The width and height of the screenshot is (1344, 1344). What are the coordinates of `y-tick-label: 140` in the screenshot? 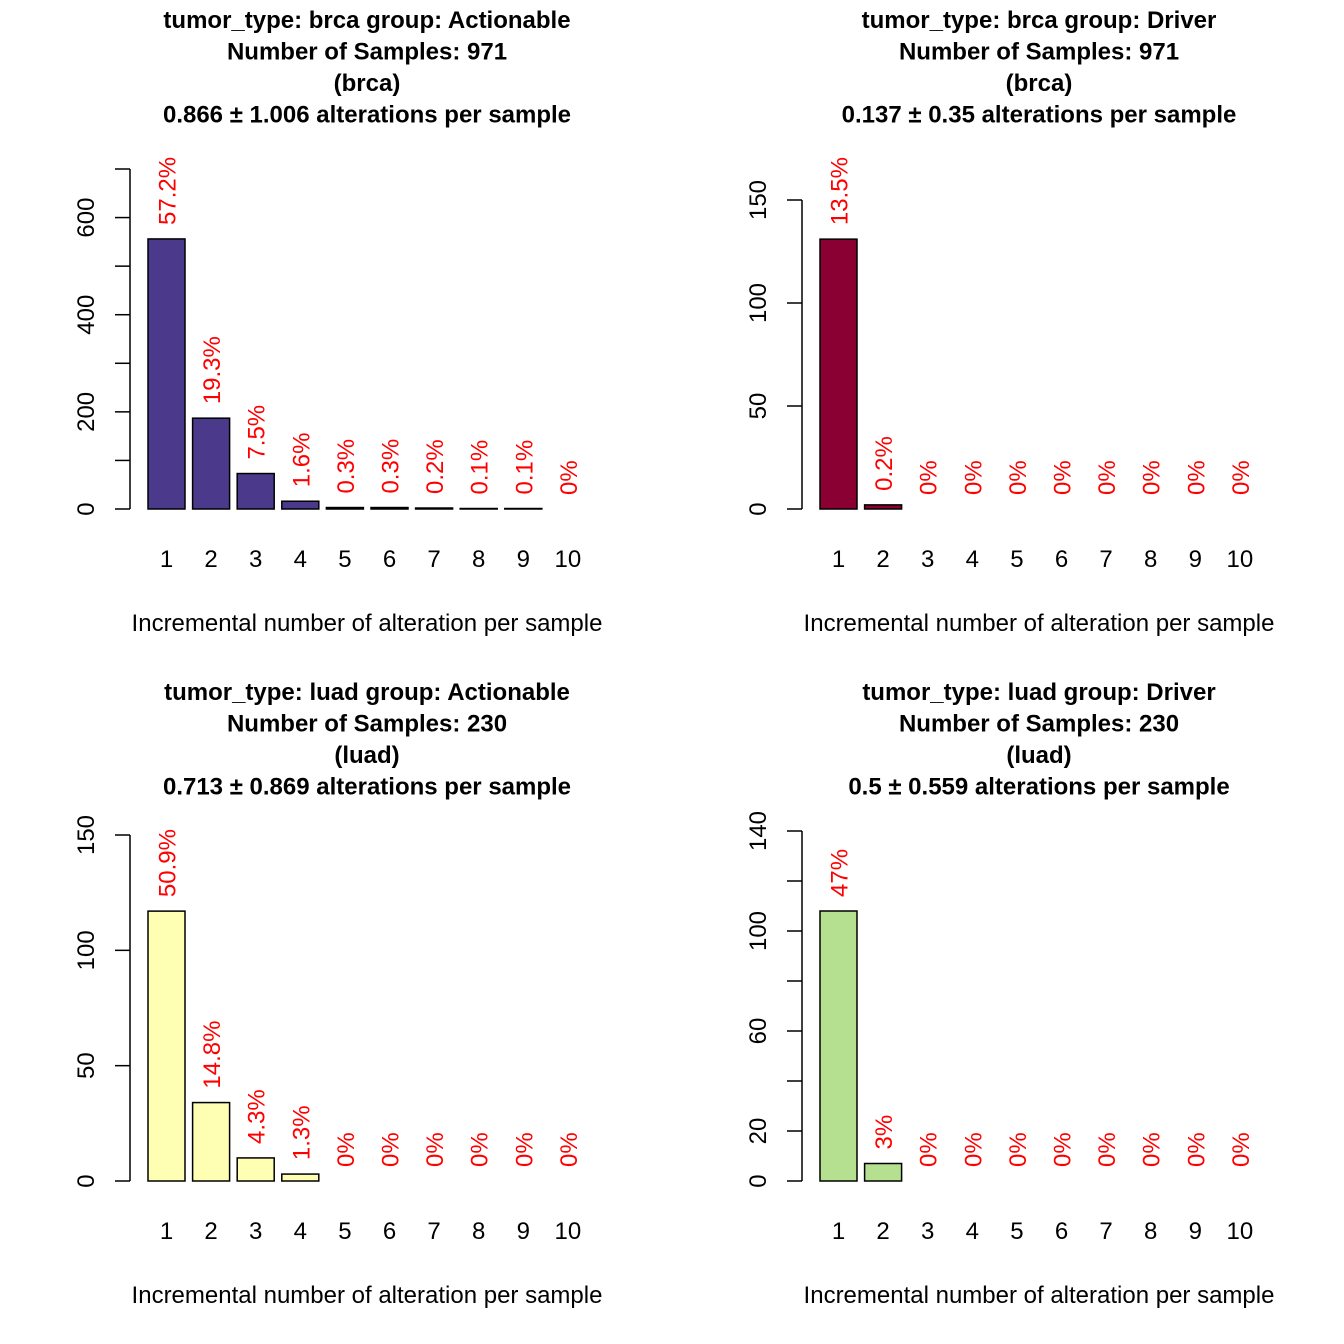 It's located at (758, 831).